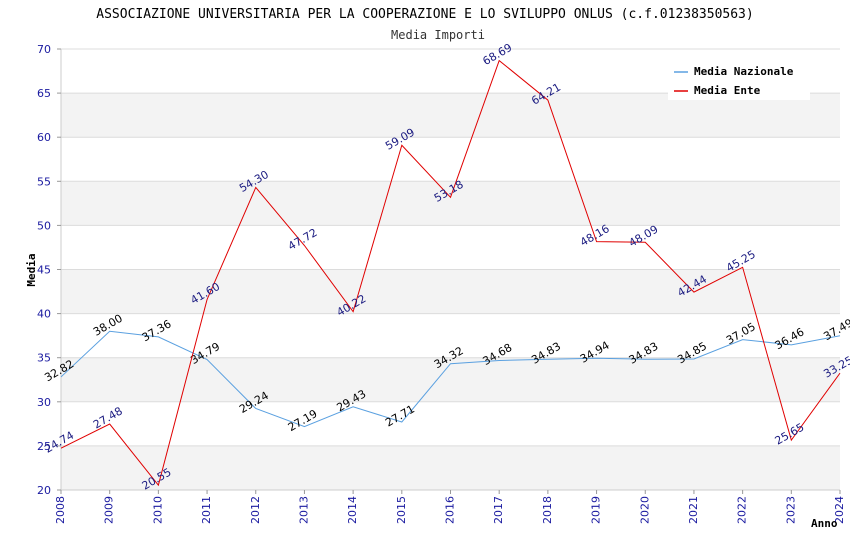  Describe the element at coordinates (824, 523) in the screenshot. I see `x-axis-label: Anno` at that location.